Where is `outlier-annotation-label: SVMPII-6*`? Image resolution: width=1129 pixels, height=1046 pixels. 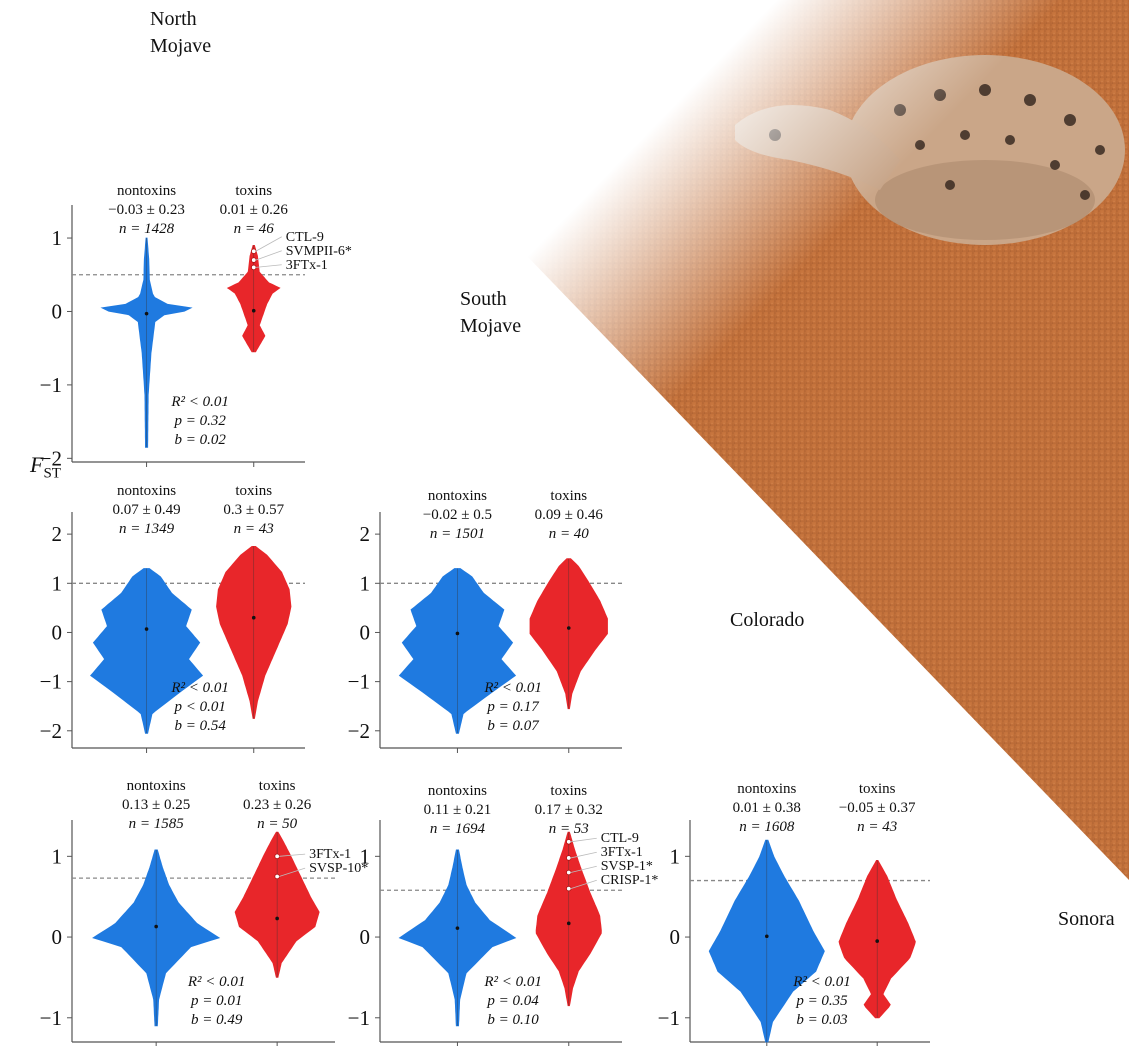
outlier-annotation-label: SVMPII-6* is located at coordinates (319, 251).